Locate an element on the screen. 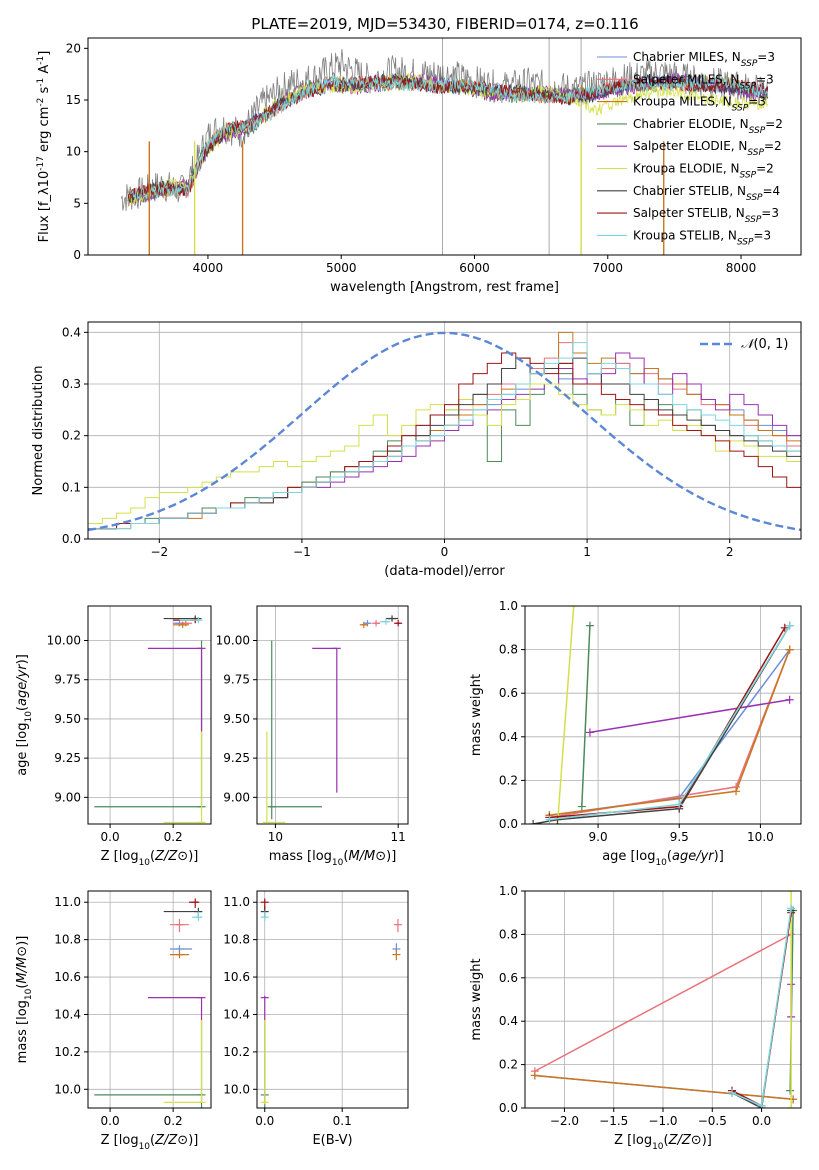  weight_vs_Z-ytick-label-2: 0.4 is located at coordinates (508, 1021).